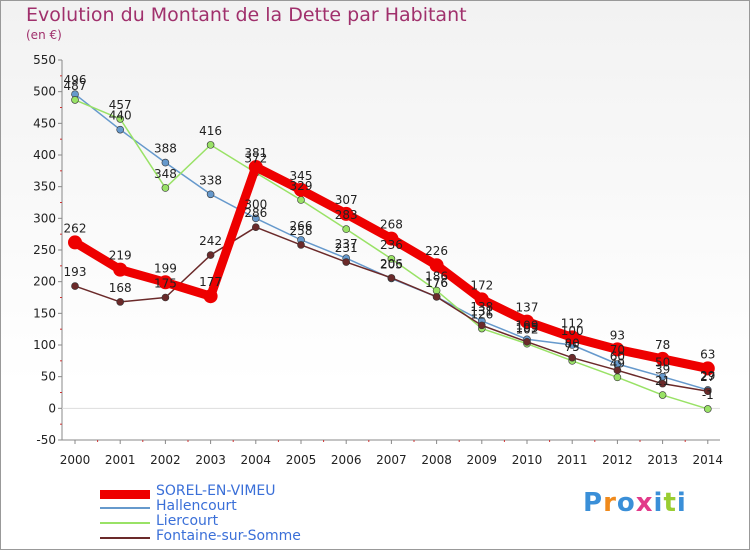 This screenshot has width=750, height=550. Describe the element at coordinates (255, 204) in the screenshot. I see `data-label: 300` at that location.